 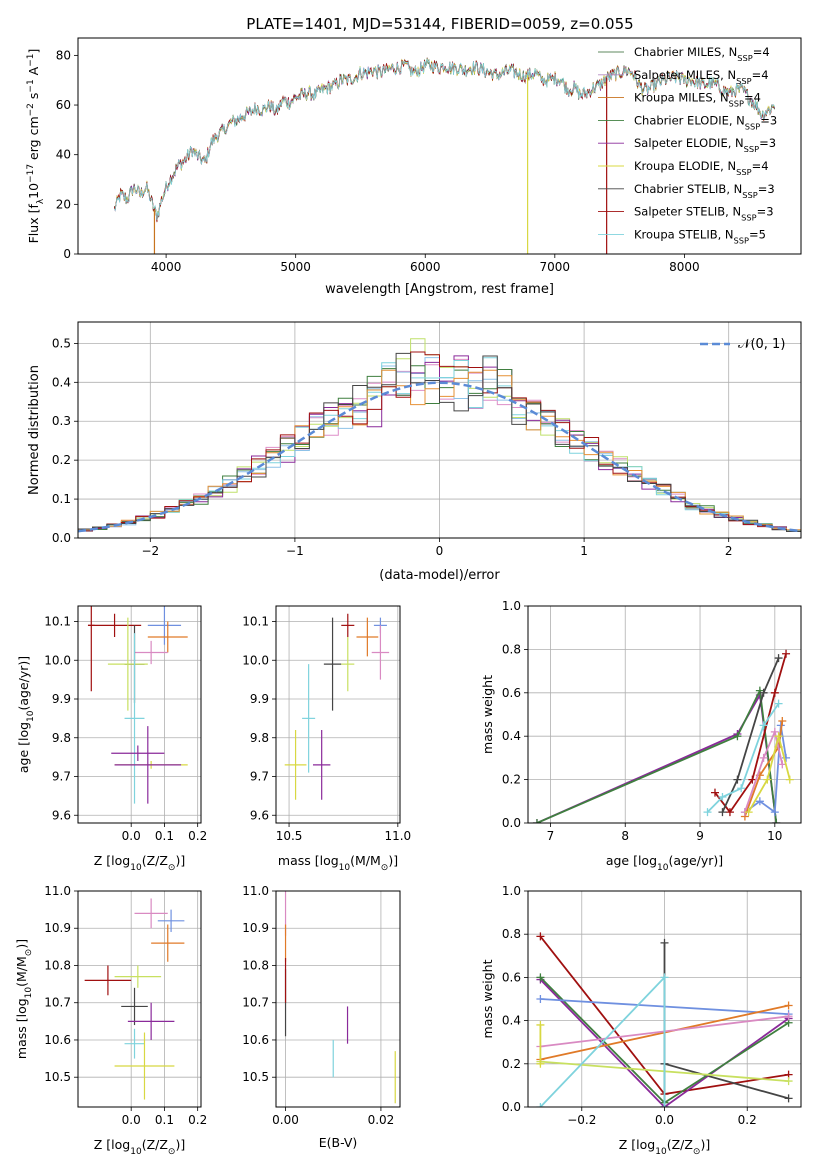 What do you see at coordinates (164, 836) in the screenshot?
I see `age-vs-Z-xtick-label: 0.1` at bounding box center [164, 836].